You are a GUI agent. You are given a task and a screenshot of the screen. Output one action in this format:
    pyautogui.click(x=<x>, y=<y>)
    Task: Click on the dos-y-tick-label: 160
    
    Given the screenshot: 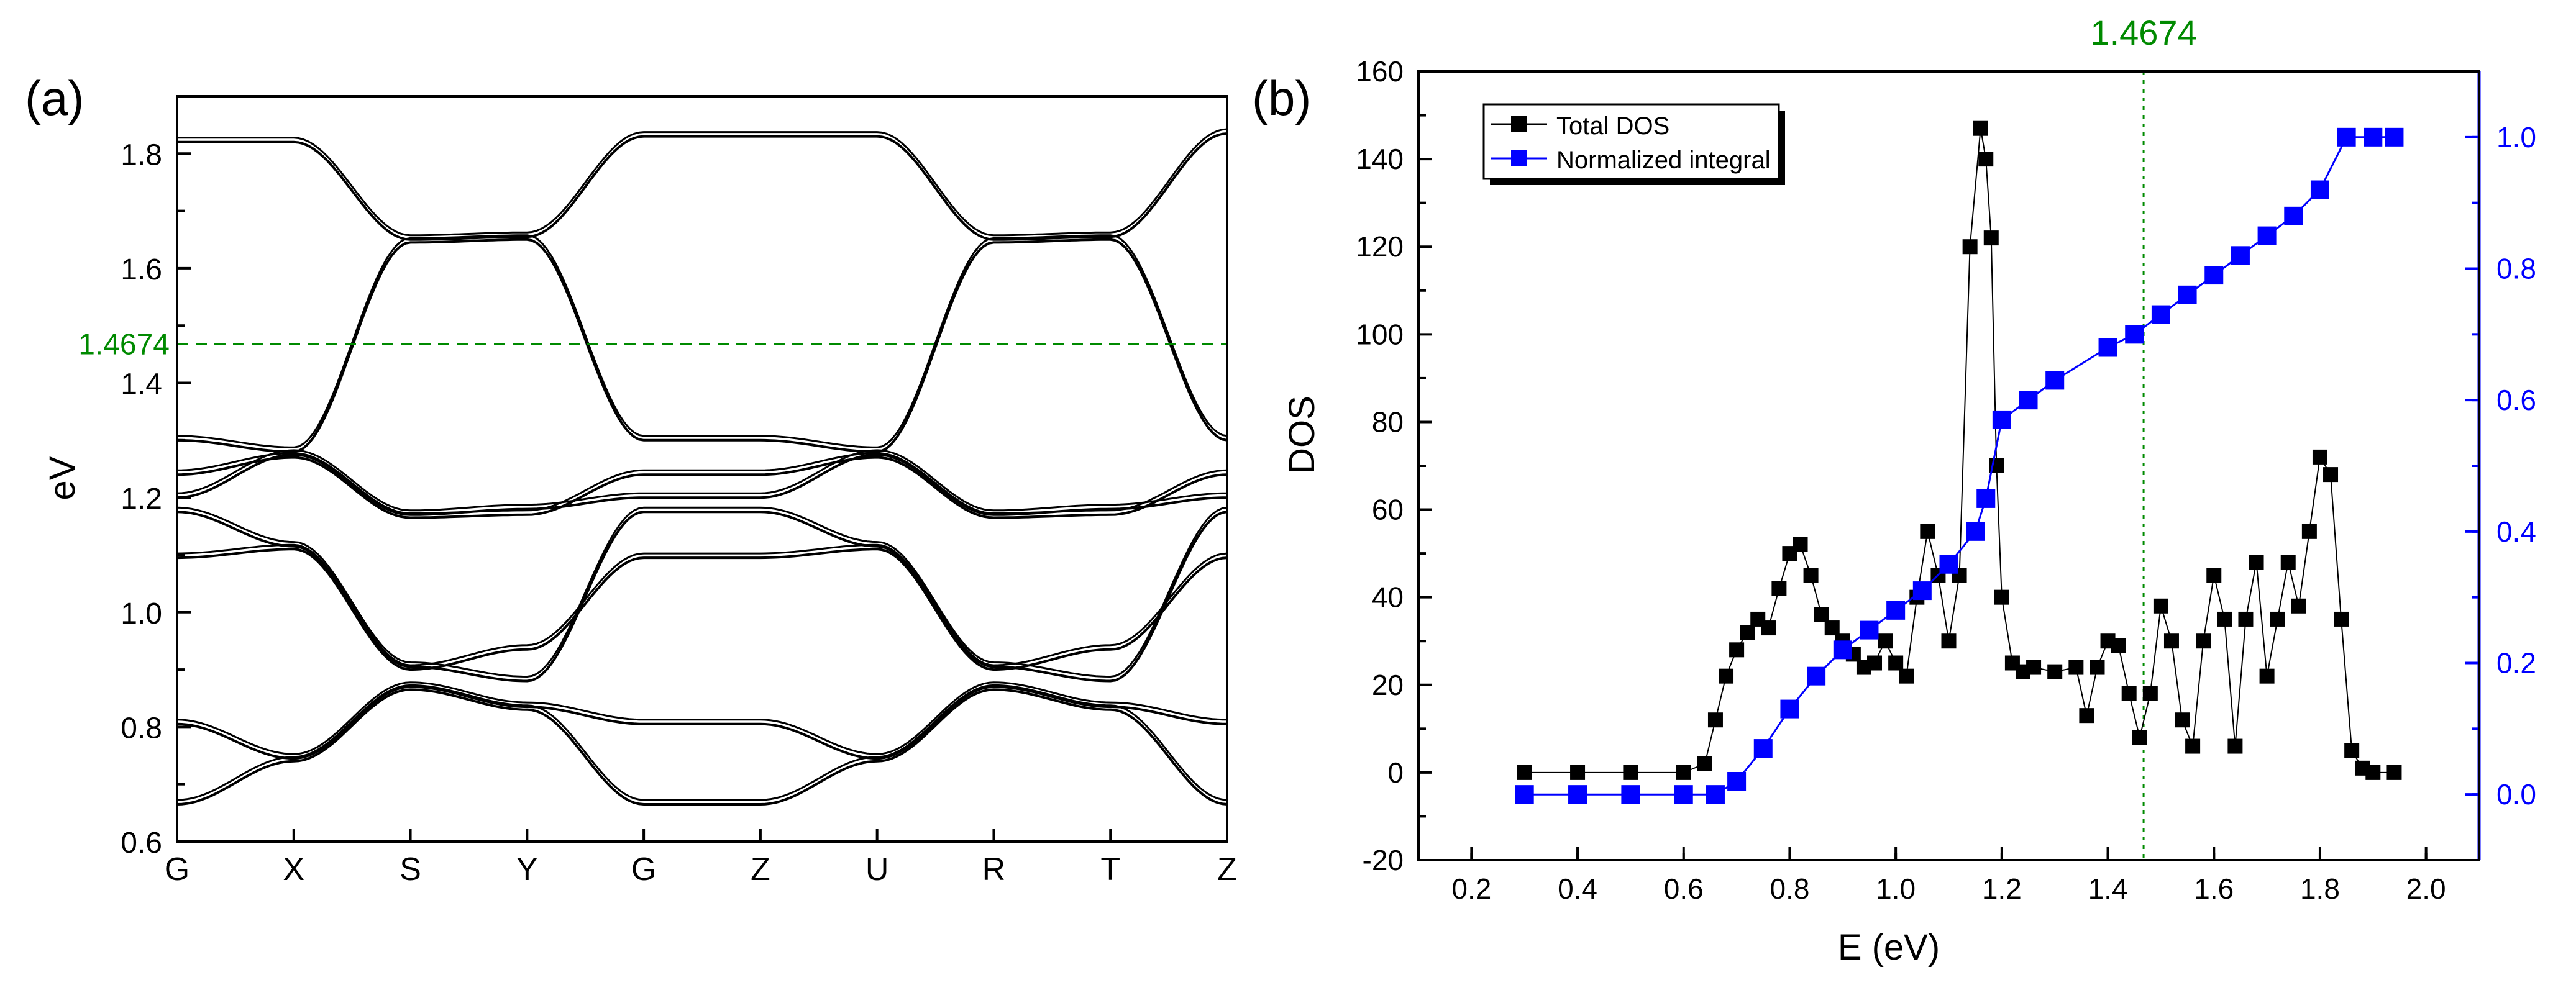 What is the action you would take?
    pyautogui.click(x=1380, y=71)
    